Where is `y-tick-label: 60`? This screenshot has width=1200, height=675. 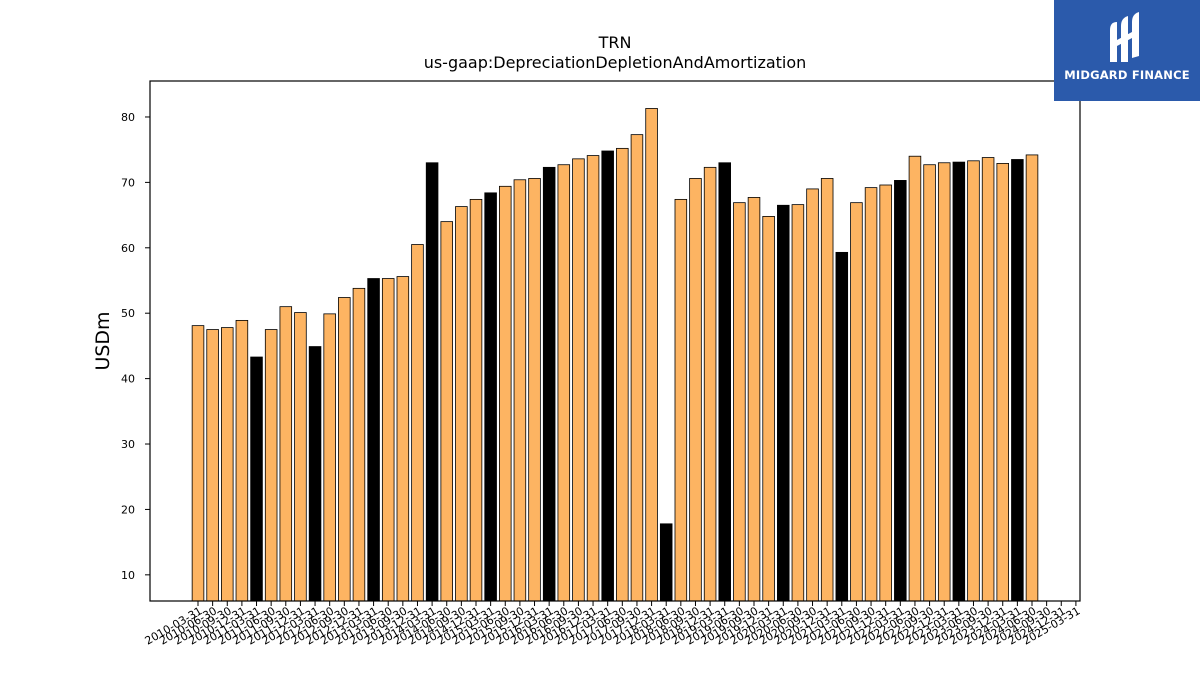 y-tick-label: 60 is located at coordinates (128, 248).